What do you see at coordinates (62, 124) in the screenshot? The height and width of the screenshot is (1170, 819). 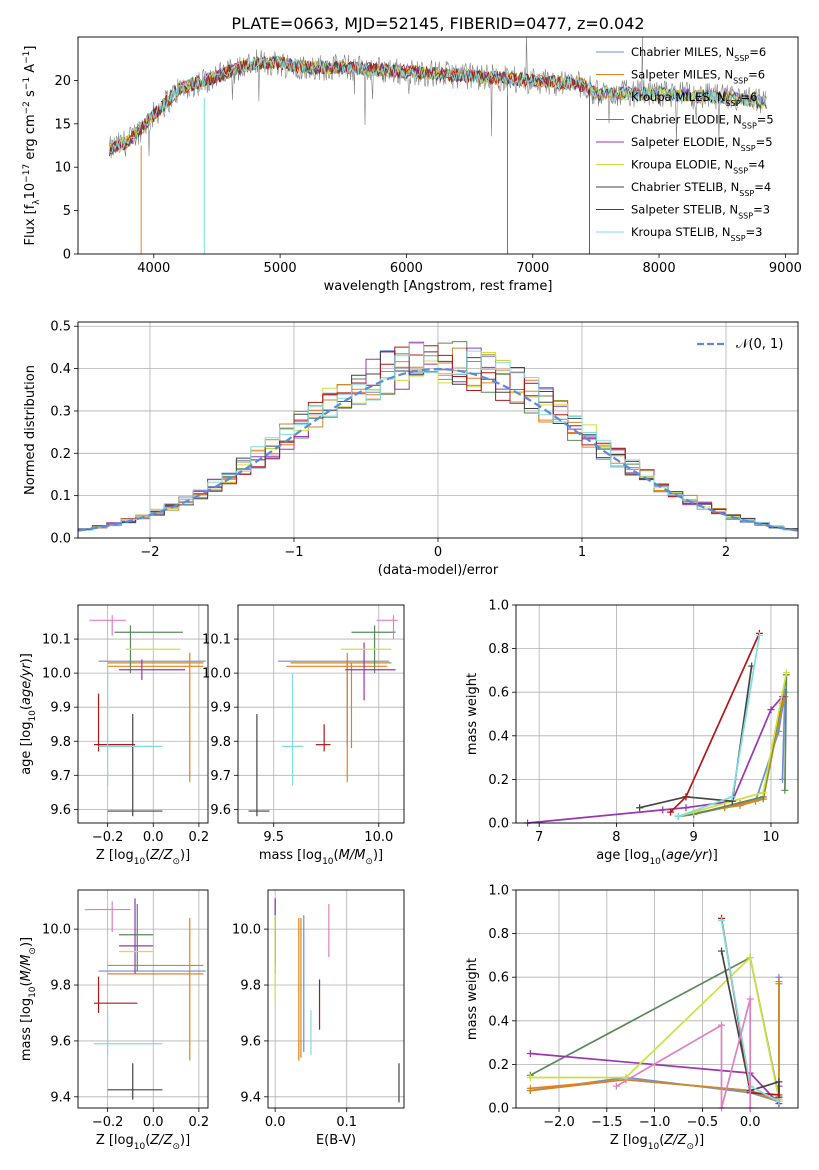 I see `spectrum-ytick-label: 15` at bounding box center [62, 124].